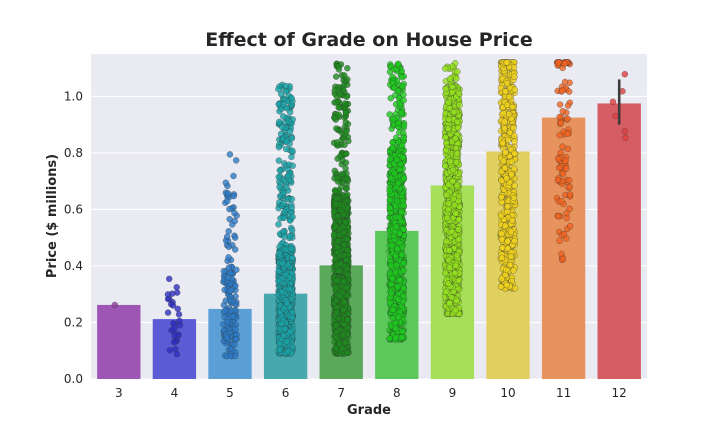 The height and width of the screenshot is (436, 720). Describe the element at coordinates (341, 393) in the screenshot. I see `x-tick-label: 7` at that location.